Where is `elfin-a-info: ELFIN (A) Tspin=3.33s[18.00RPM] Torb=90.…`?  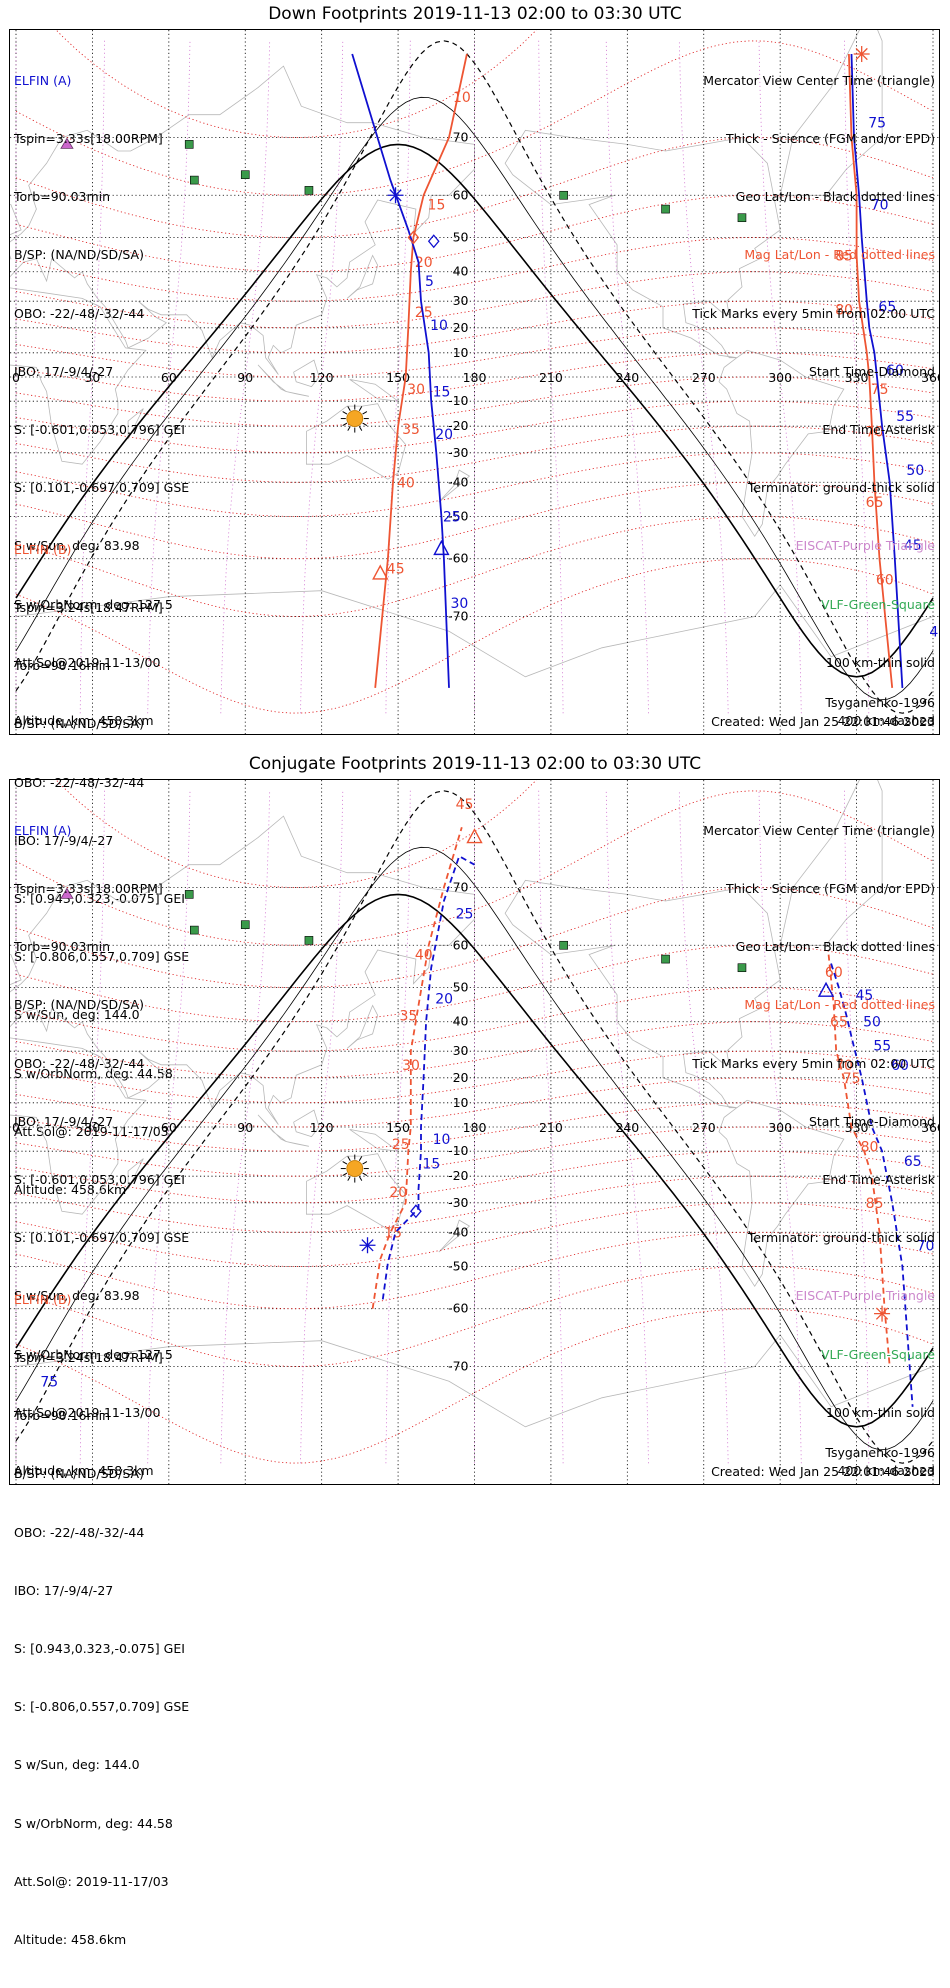 elfin-a-info: ELFIN (A) Tspin=3.33s[18.00RPM] Torb=90.… is located at coordinates (101, 1150).